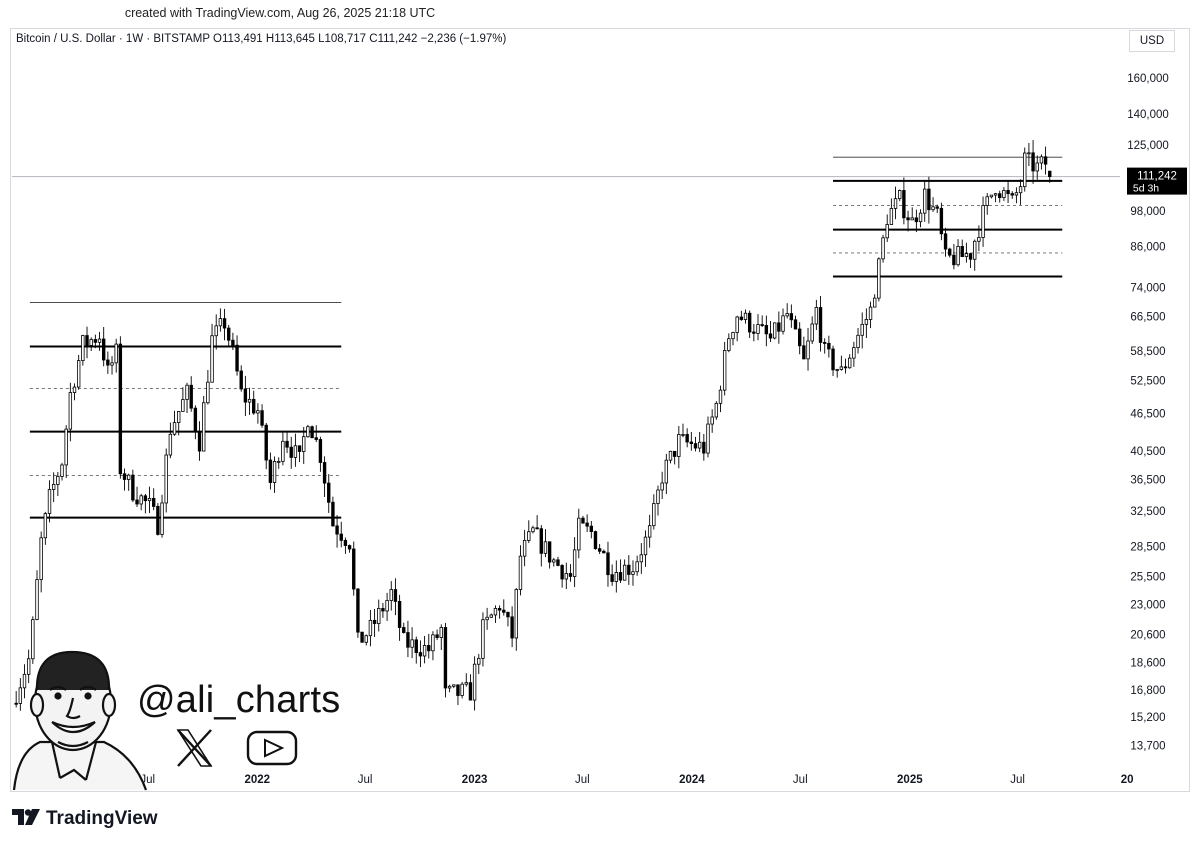 The width and height of the screenshot is (1200, 846). I want to click on bar-countdown-label: 5d 3h, so click(1146, 189).